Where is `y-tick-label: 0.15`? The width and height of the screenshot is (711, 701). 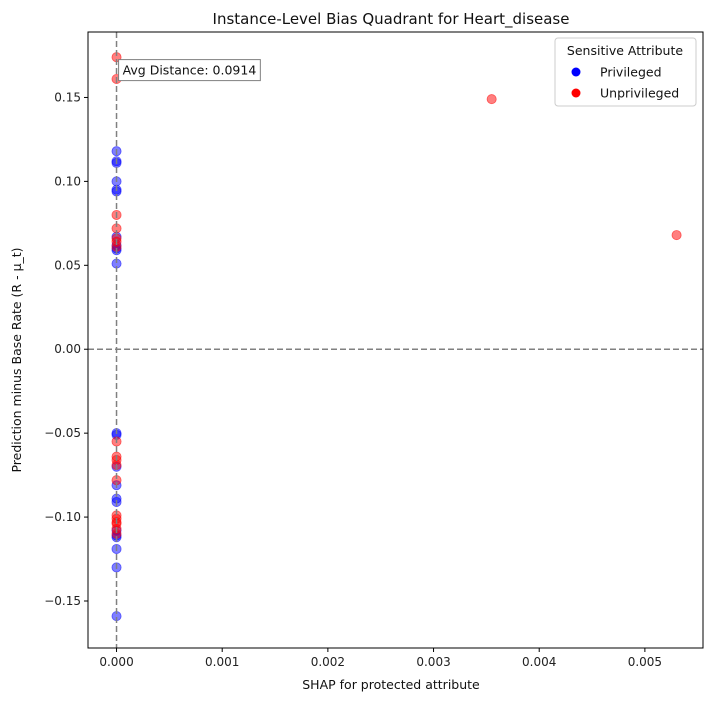
y-tick-label: 0.15 is located at coordinates (67, 97).